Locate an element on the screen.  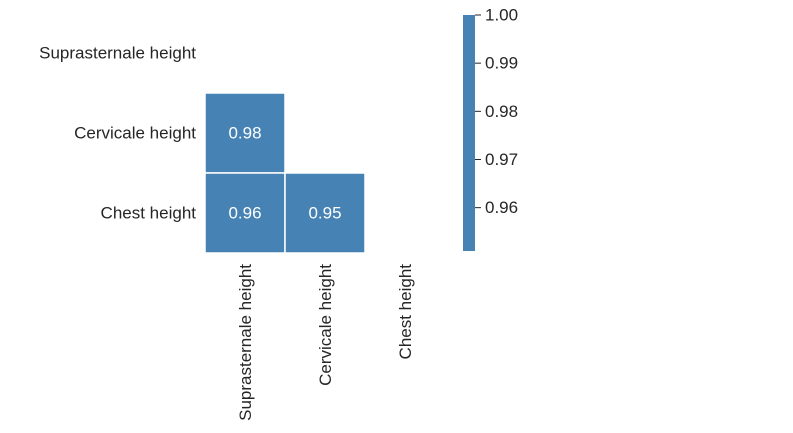
y-tick-label: Suprasternale height is located at coordinates (117, 53).